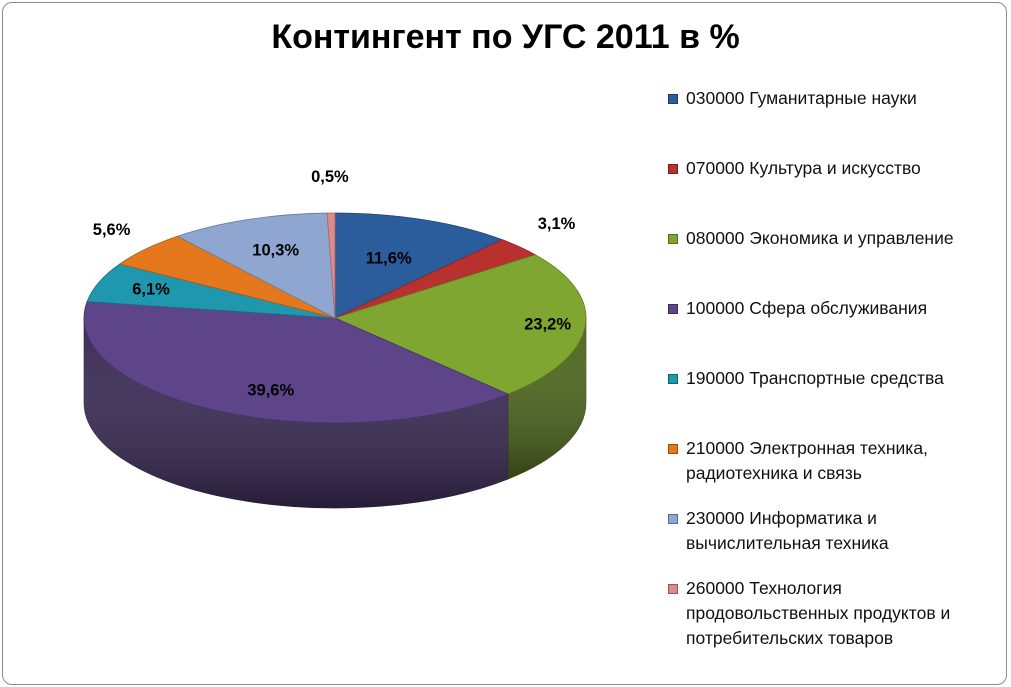  Describe the element at coordinates (505, 37) in the screenshot. I see `chart-title: Контингент по УГС 2011 в %` at that location.